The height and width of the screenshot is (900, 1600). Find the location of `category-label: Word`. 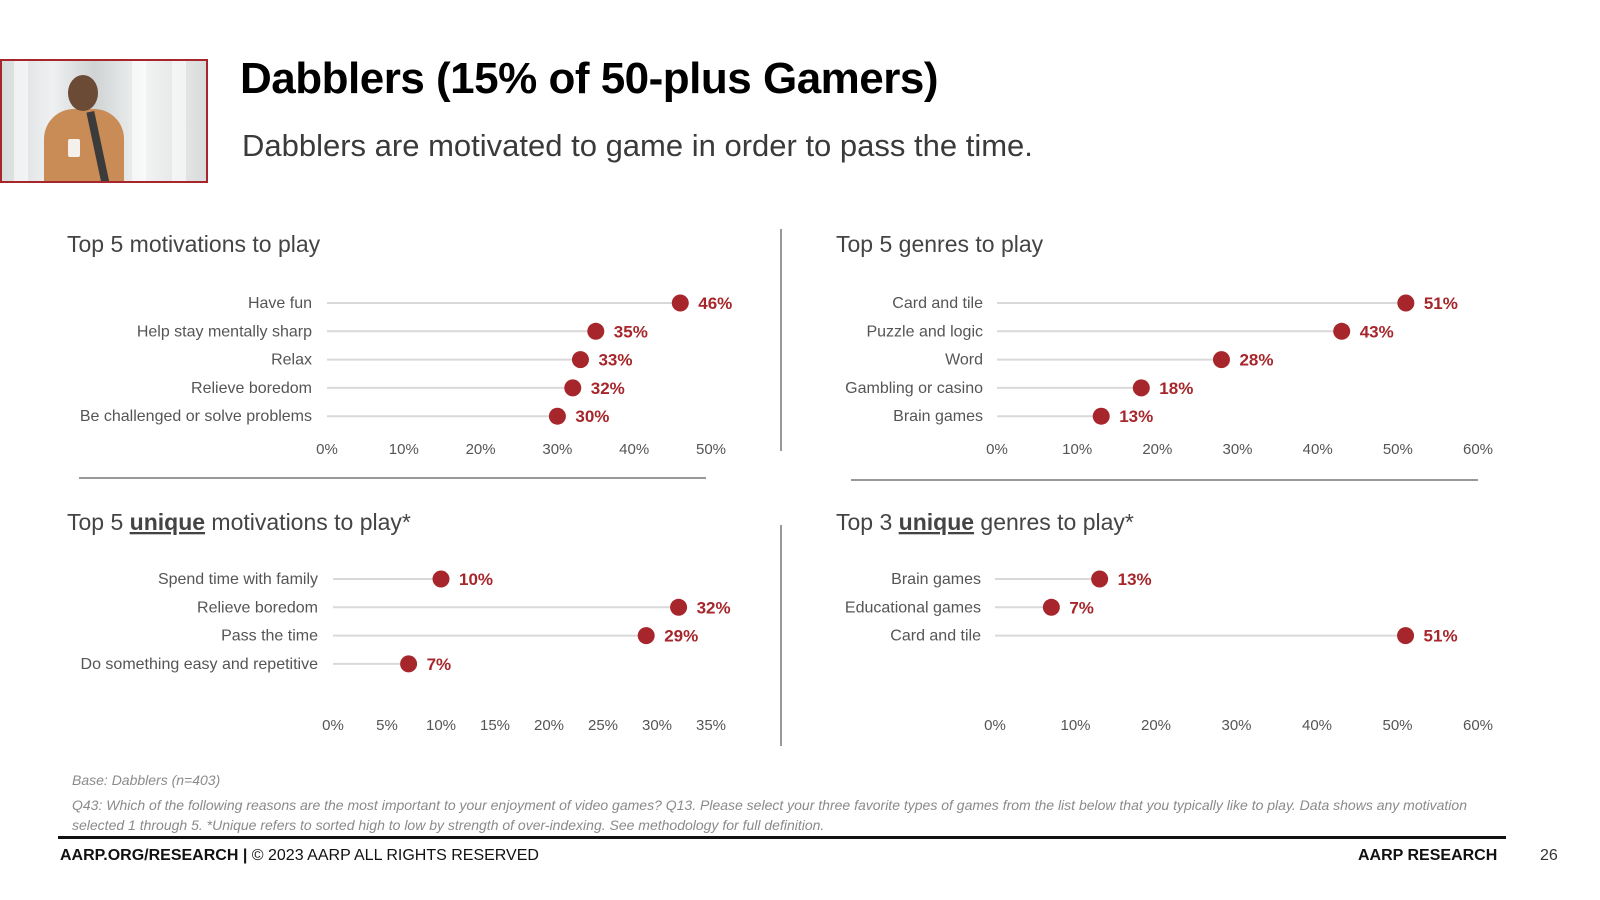

category-label: Word is located at coordinates (964, 360).